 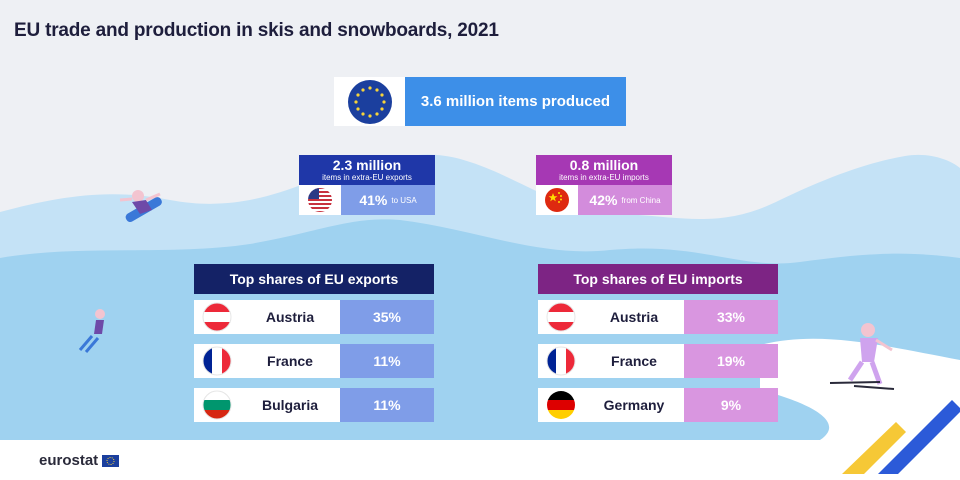 What do you see at coordinates (217, 405) in the screenshot?
I see `bulgaria-flag-icon` at bounding box center [217, 405].